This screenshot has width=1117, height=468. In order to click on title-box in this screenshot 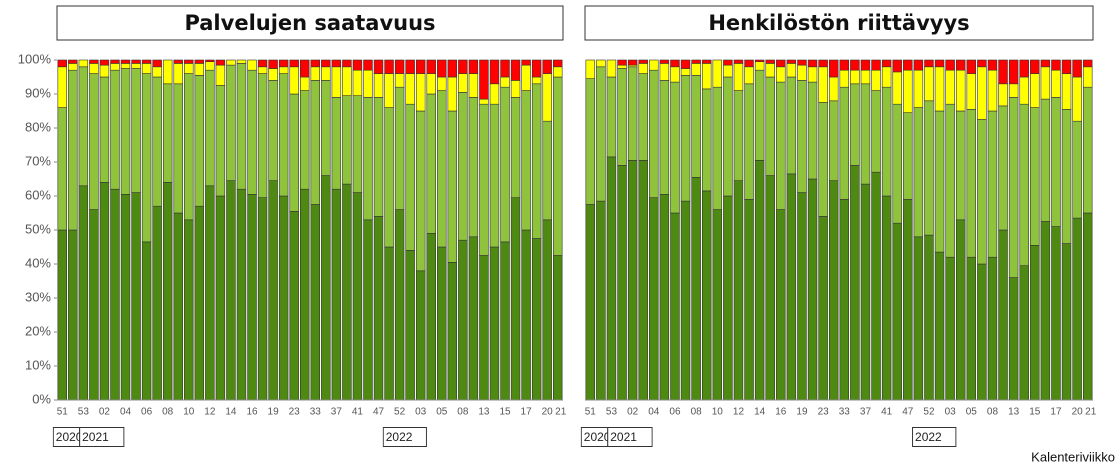, I will do `click(310, 23)`.